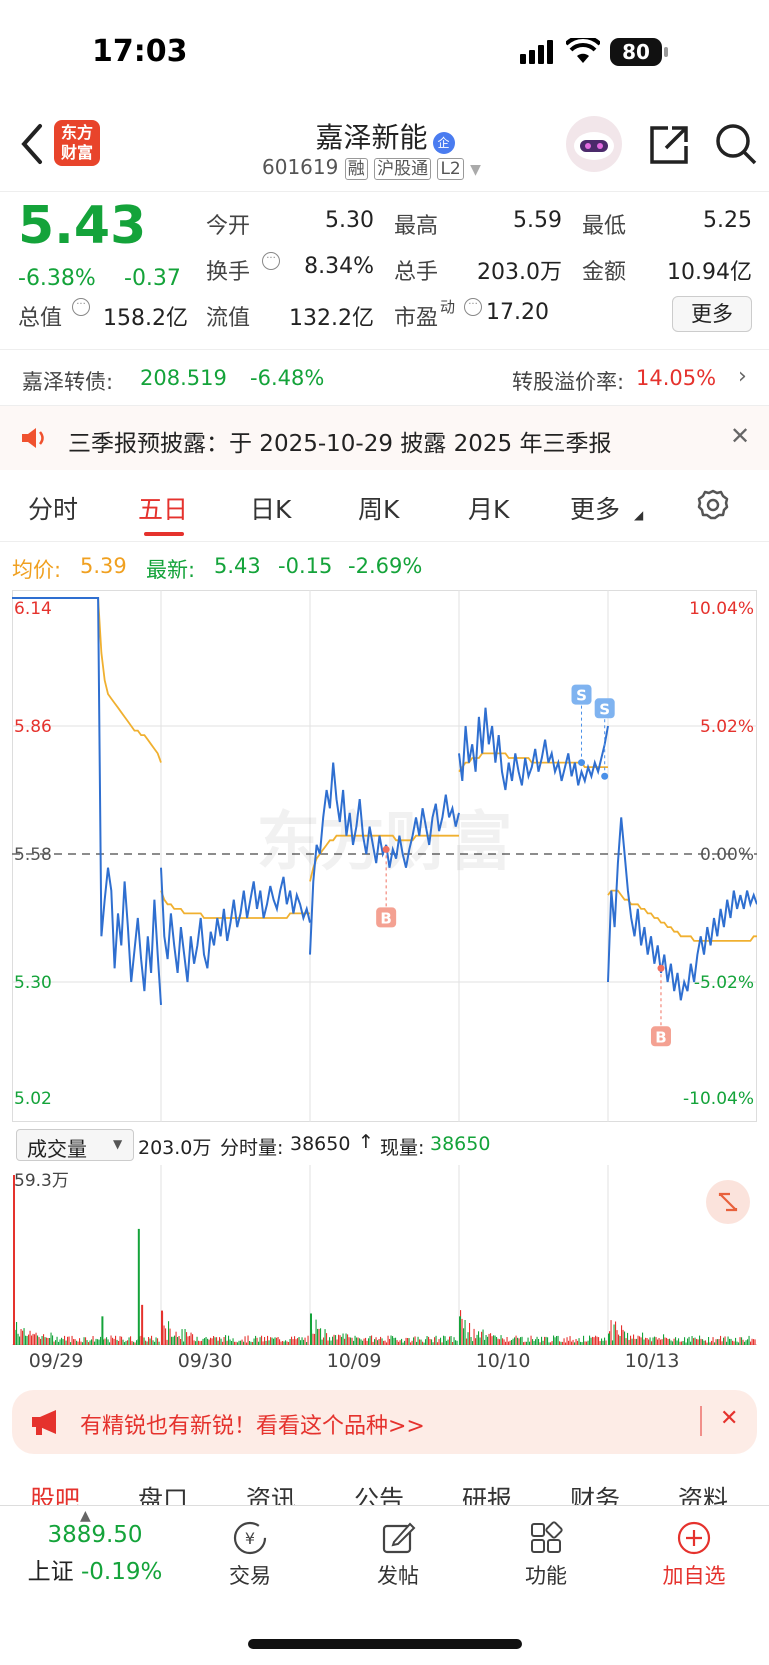 The width and height of the screenshot is (769, 1665). What do you see at coordinates (379, 1496) in the screenshot?
I see `tab-announcements: 公告` at bounding box center [379, 1496].